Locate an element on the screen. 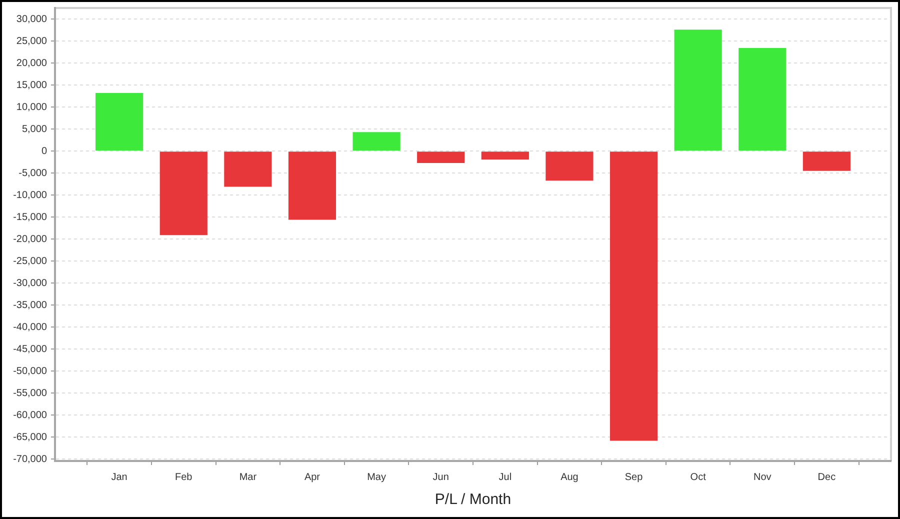 The image size is (900, 519). x-tick-label: Sep is located at coordinates (634, 477).